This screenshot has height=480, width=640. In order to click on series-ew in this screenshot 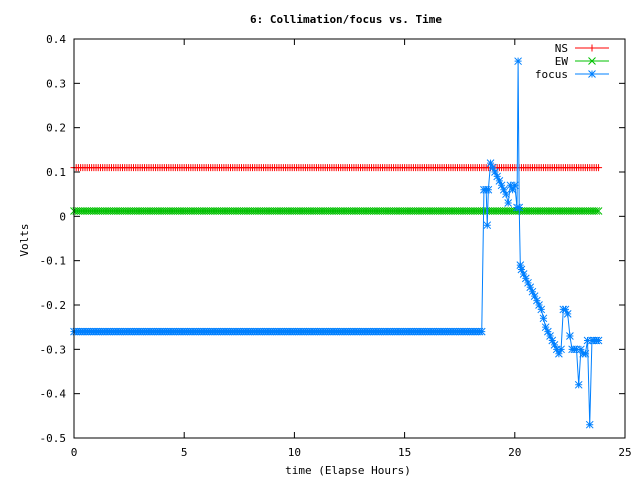, I will do `click(336, 211)`.